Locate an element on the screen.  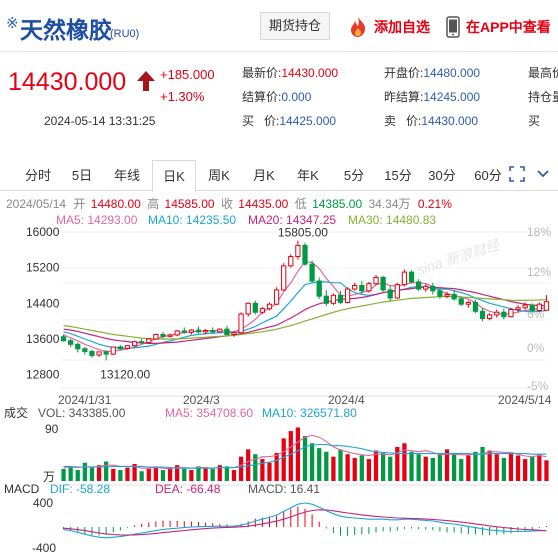
quote-field-label: 买 价: is located at coordinates (261, 121).